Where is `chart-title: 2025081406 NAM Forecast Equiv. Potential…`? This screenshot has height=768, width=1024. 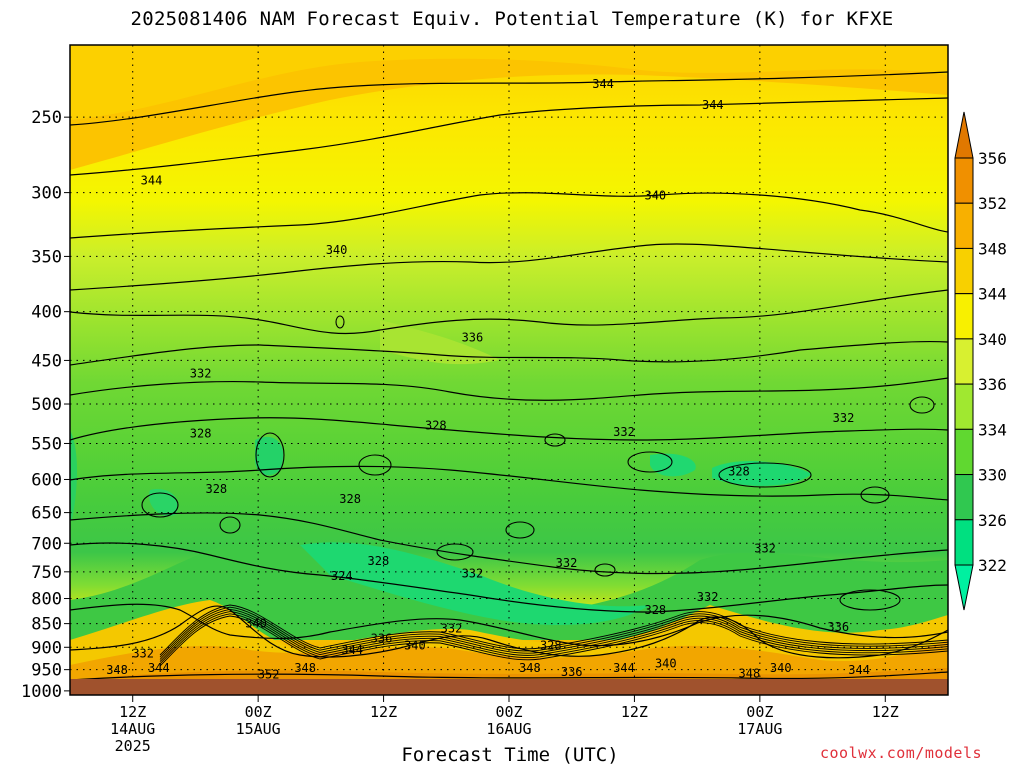 chart-title: 2025081406 NAM Forecast Equiv. Potential… is located at coordinates (512, 19).